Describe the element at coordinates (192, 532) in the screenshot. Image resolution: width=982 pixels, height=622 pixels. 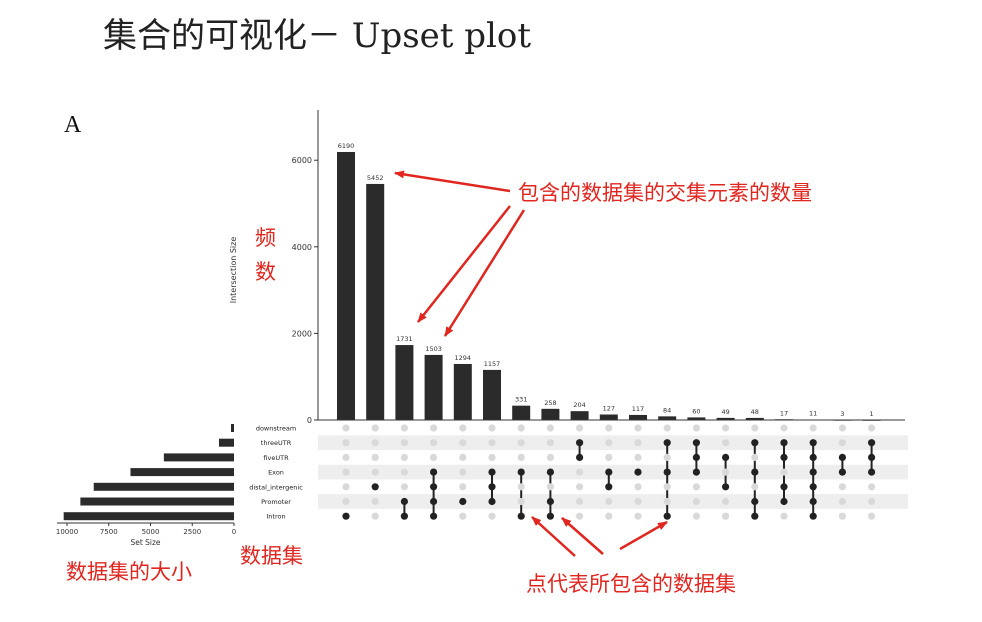
I see `set-axis-tick-label: 2500` at that location.